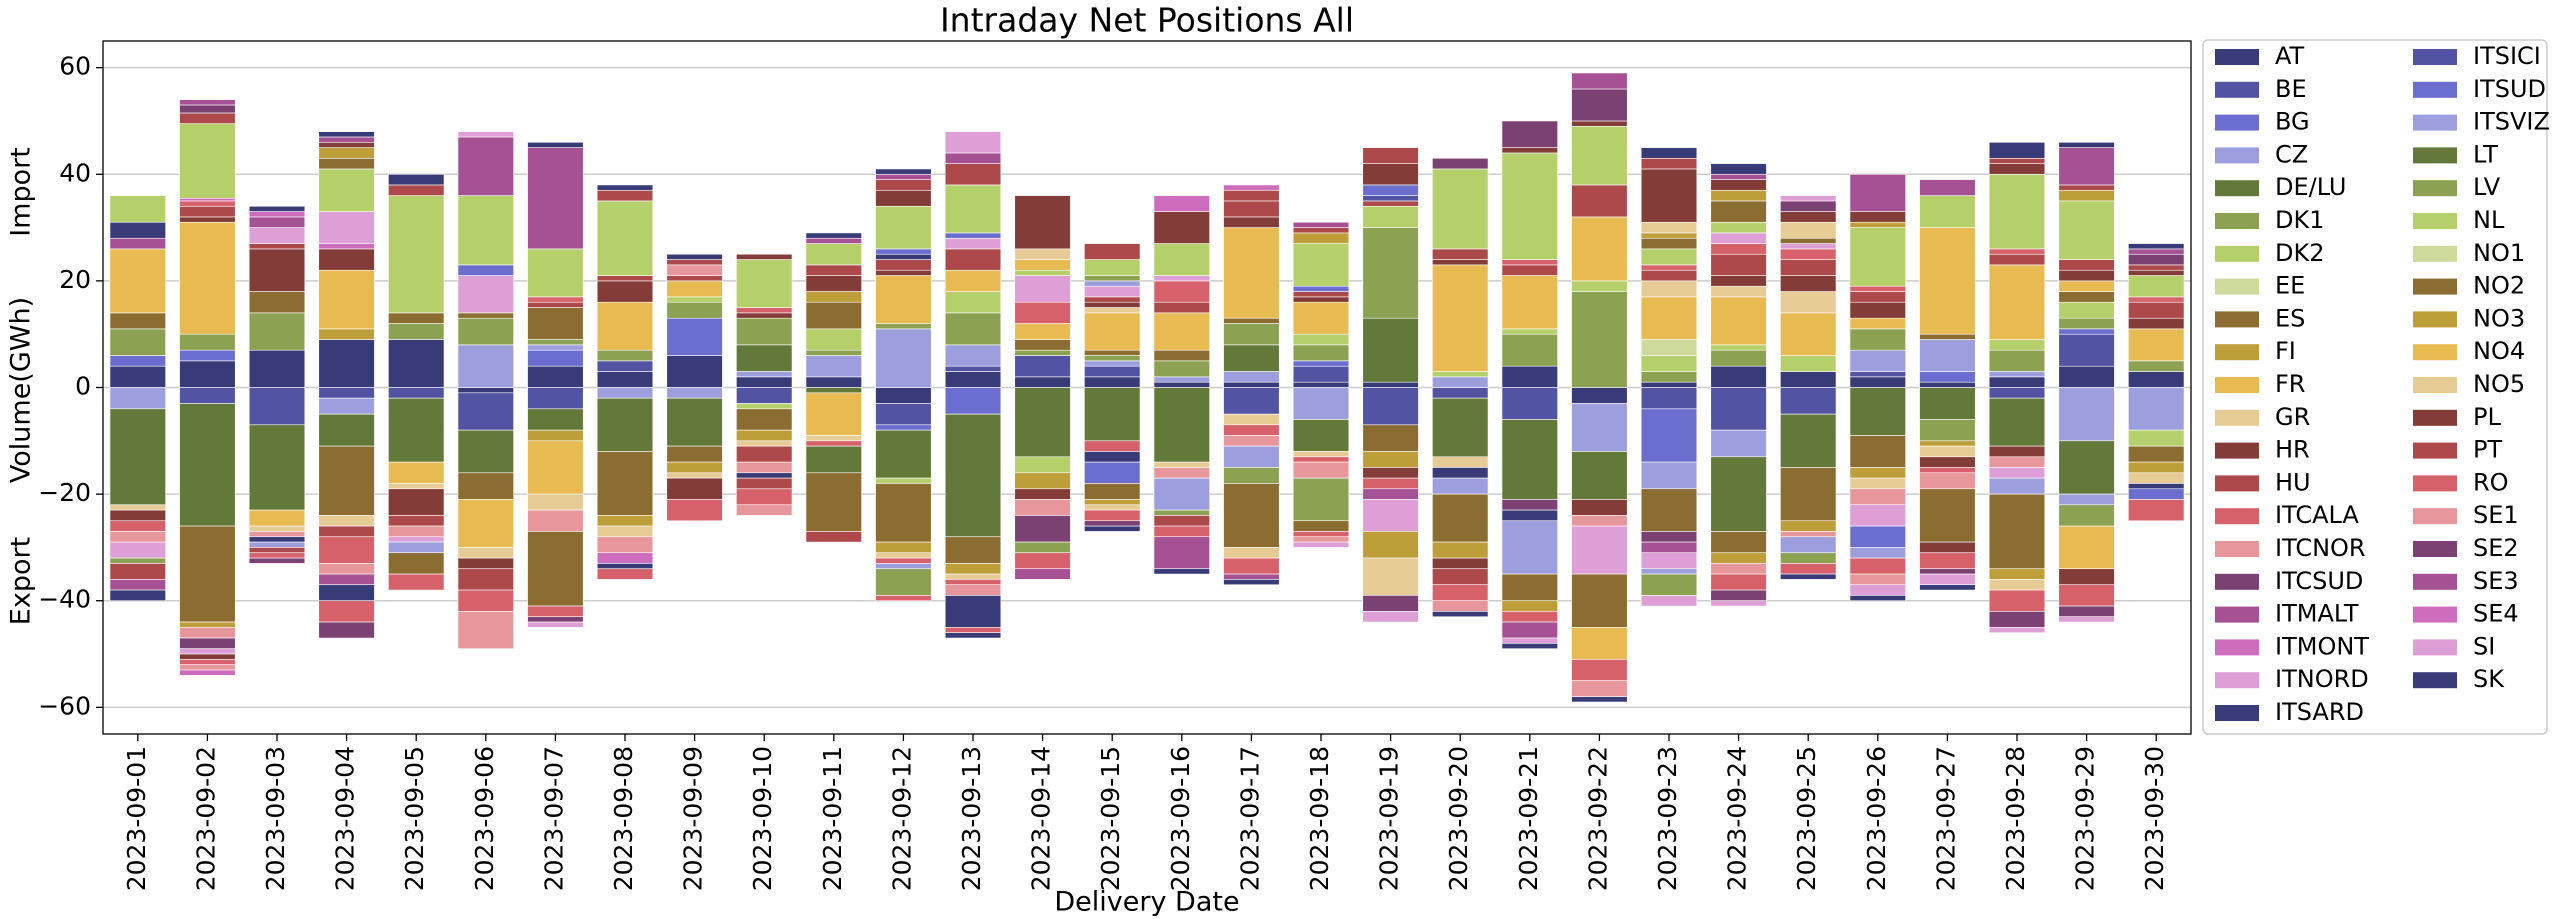 This screenshot has width=2552, height=919. Describe the element at coordinates (2511, 122) in the screenshot. I see `legend-label: ITSVIZ` at that location.